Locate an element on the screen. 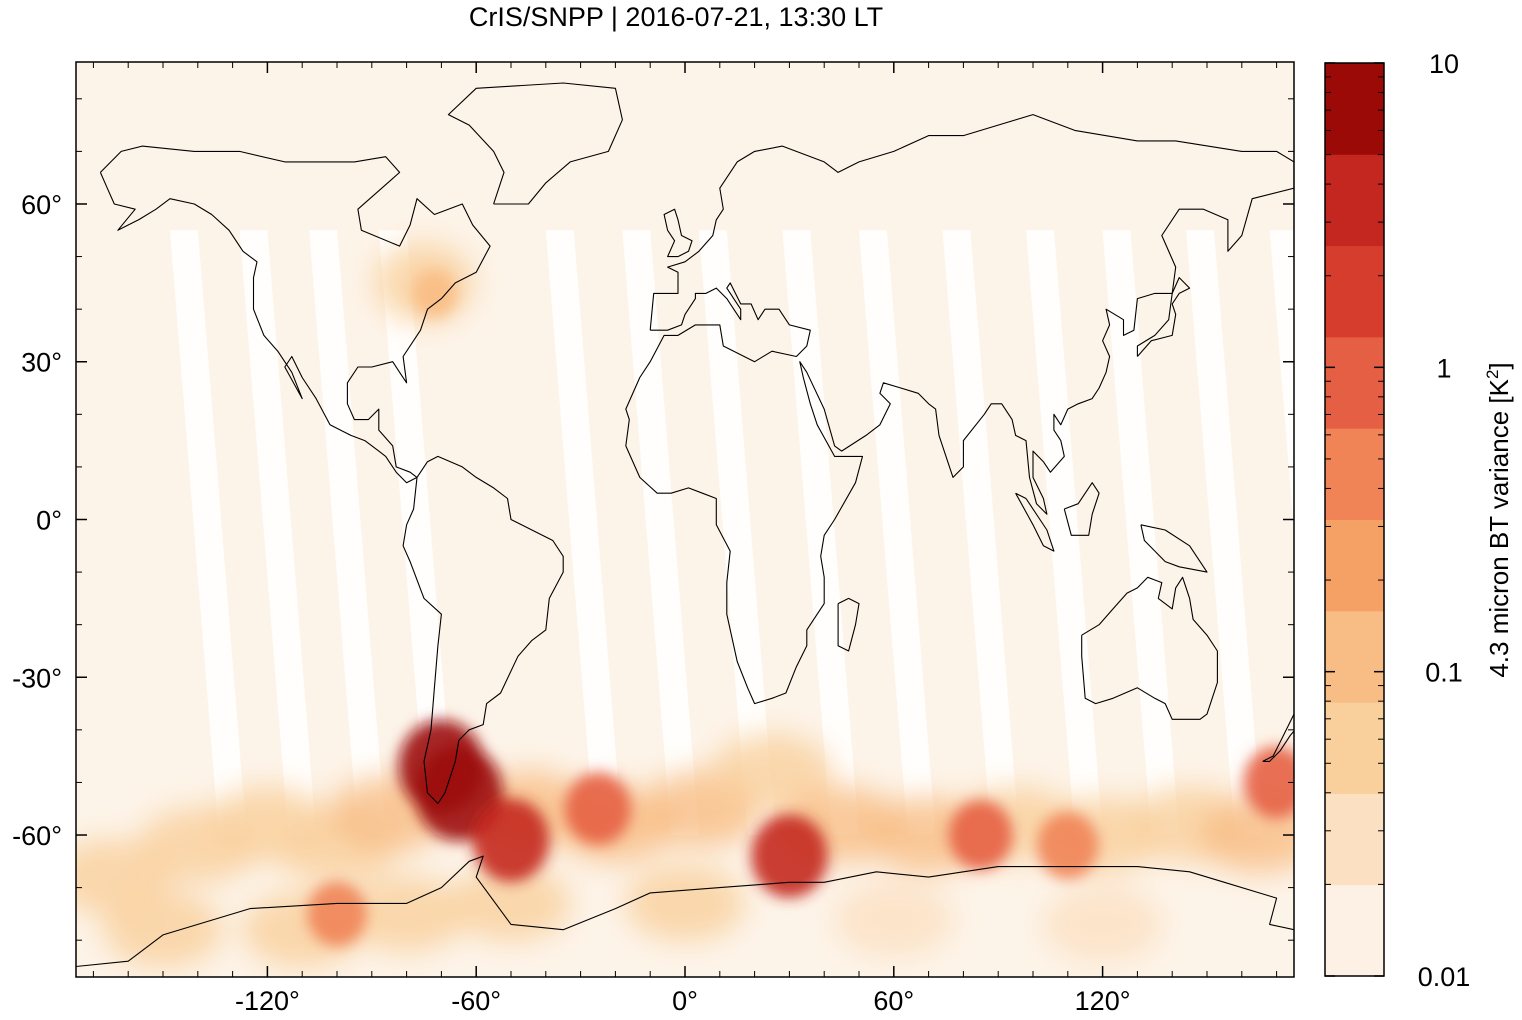  colorbar-tick-label: 0.01 is located at coordinates (1444, 977).